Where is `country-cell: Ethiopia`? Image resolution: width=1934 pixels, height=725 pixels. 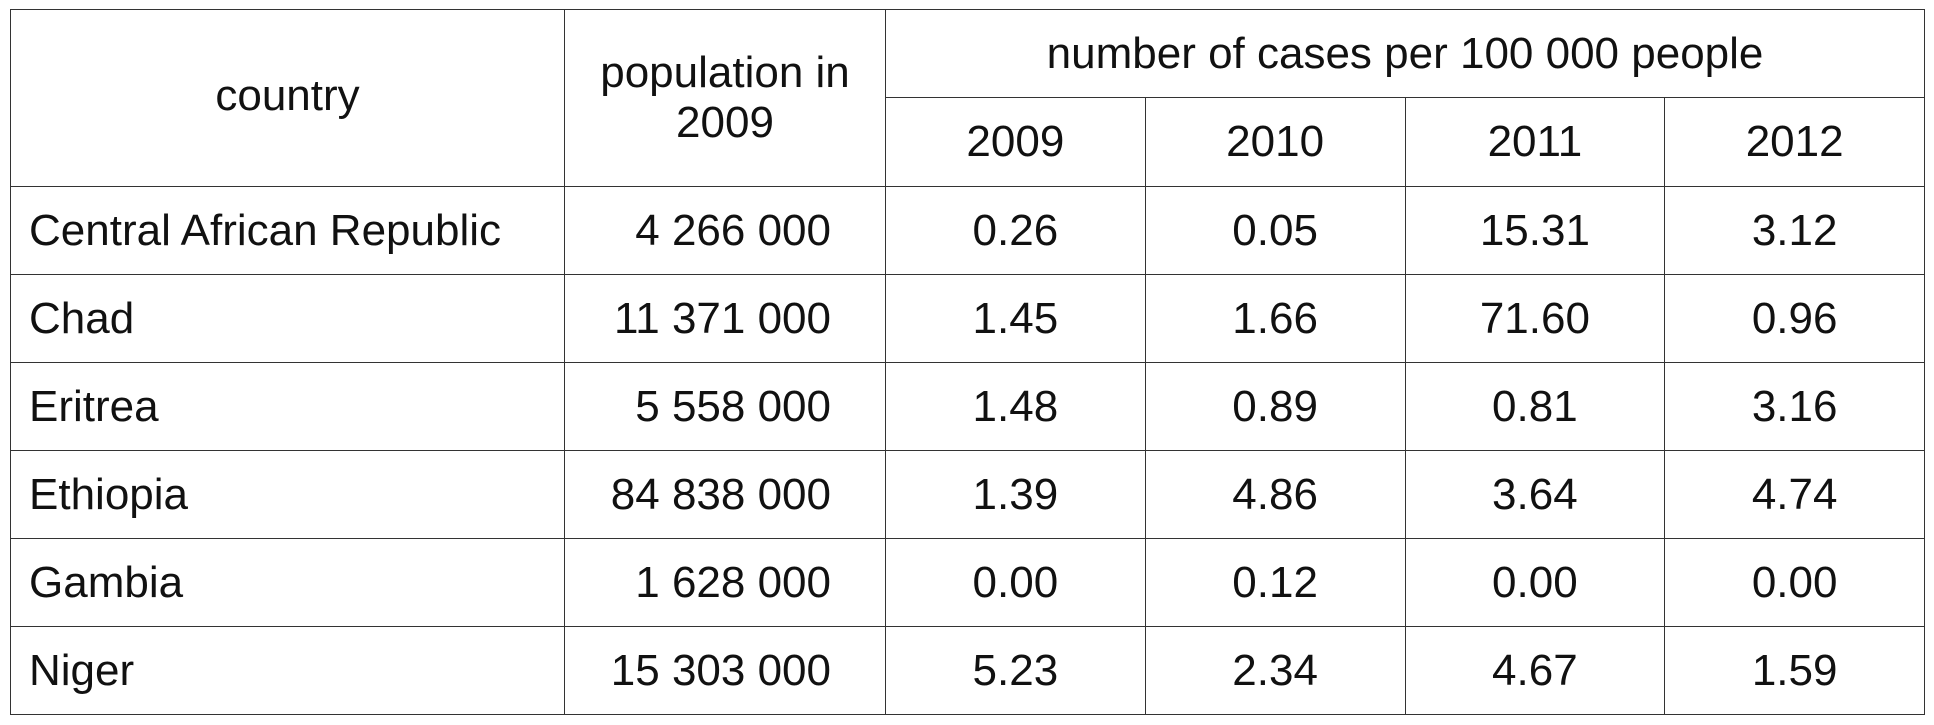 country-cell: Ethiopia is located at coordinates (287, 494).